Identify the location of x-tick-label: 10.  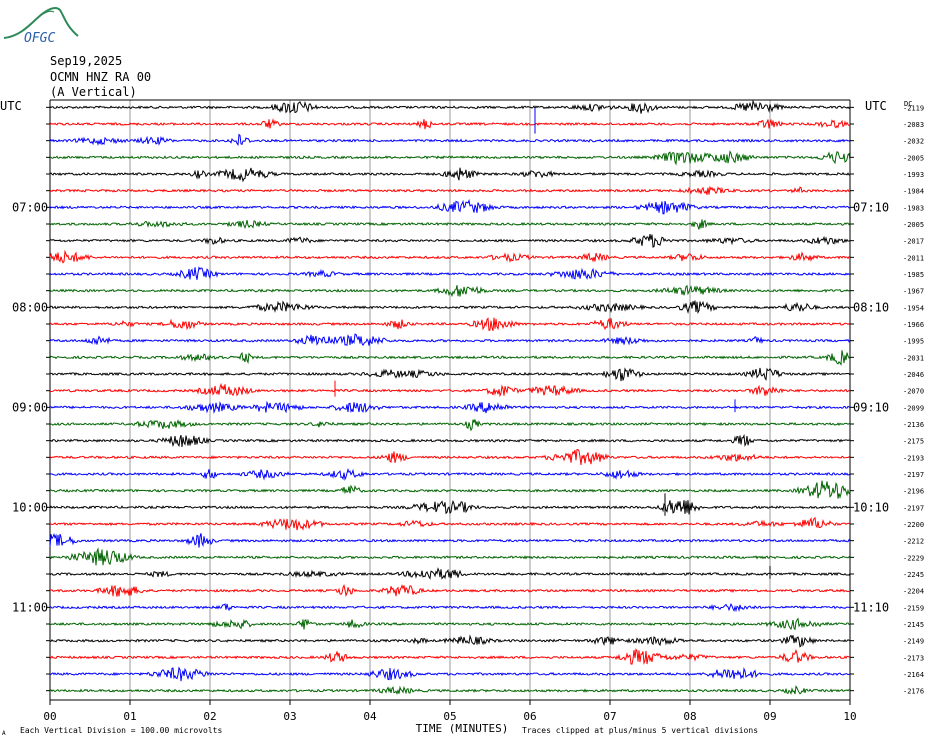
(849, 716).